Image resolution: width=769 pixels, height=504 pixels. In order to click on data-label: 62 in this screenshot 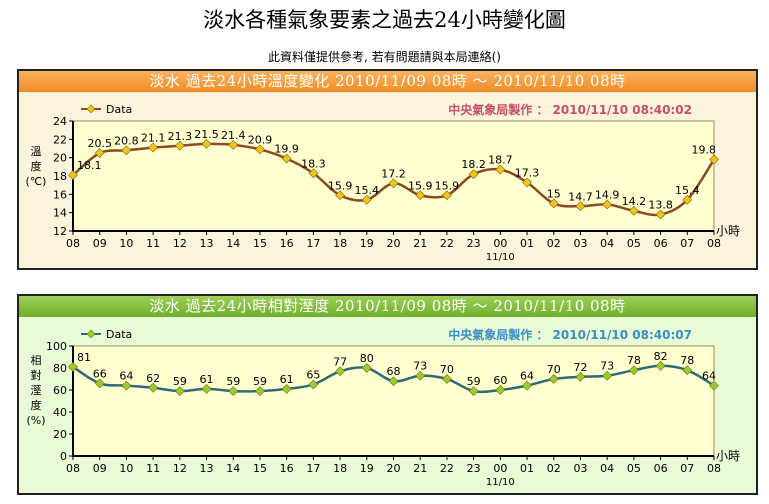, I will do `click(153, 378)`.